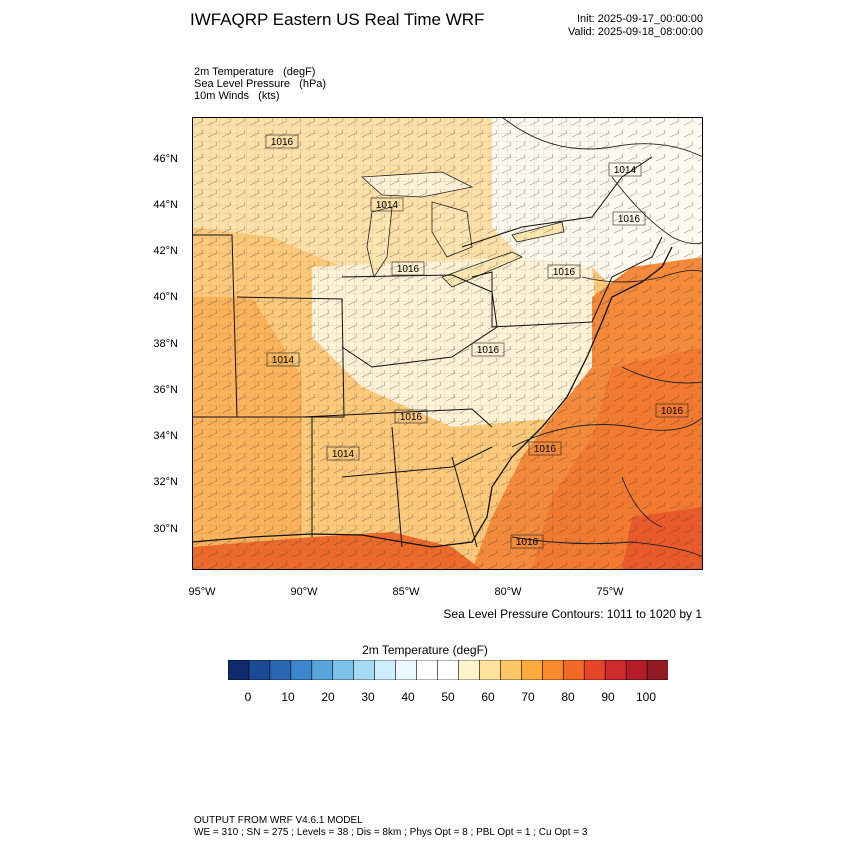  Describe the element at coordinates (337, 19) in the screenshot. I see `map-title: IWFAQRP Eastern US Real Time WRF` at that location.